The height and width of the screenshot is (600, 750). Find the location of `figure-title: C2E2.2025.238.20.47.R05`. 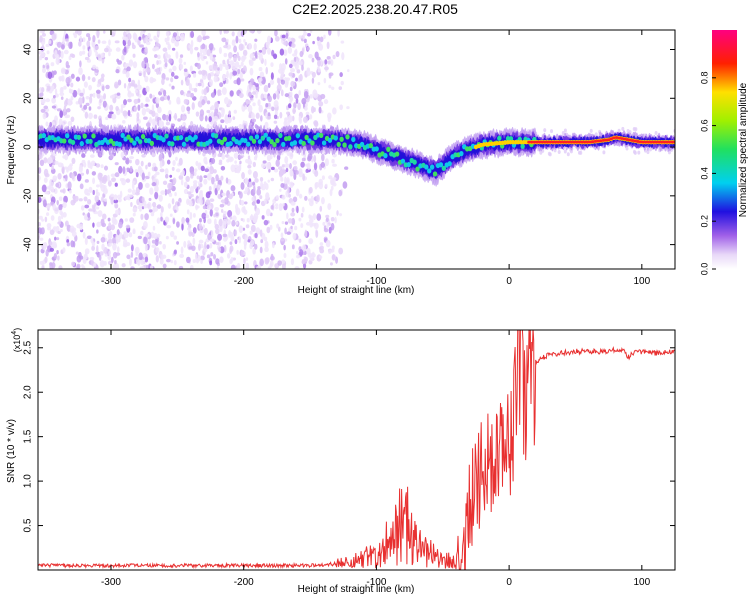

figure-title: C2E2.2025.238.20.47.R05 is located at coordinates (375, 9).